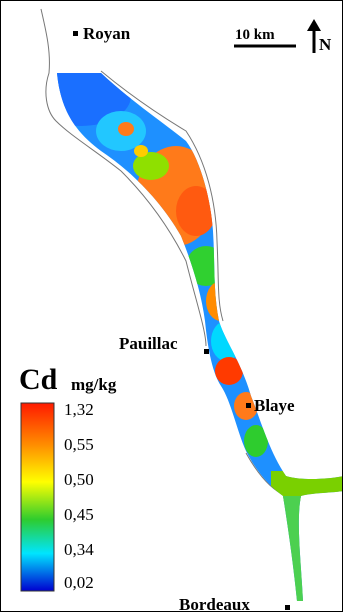 The image size is (343, 612). I want to click on city-label-pauillac: Pauillac, so click(148, 343).